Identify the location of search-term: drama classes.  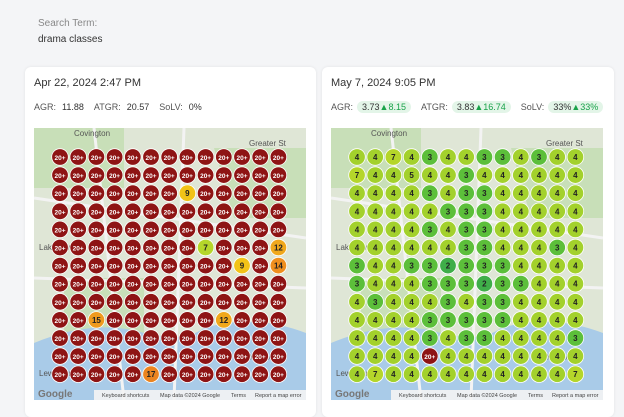
(70, 39).